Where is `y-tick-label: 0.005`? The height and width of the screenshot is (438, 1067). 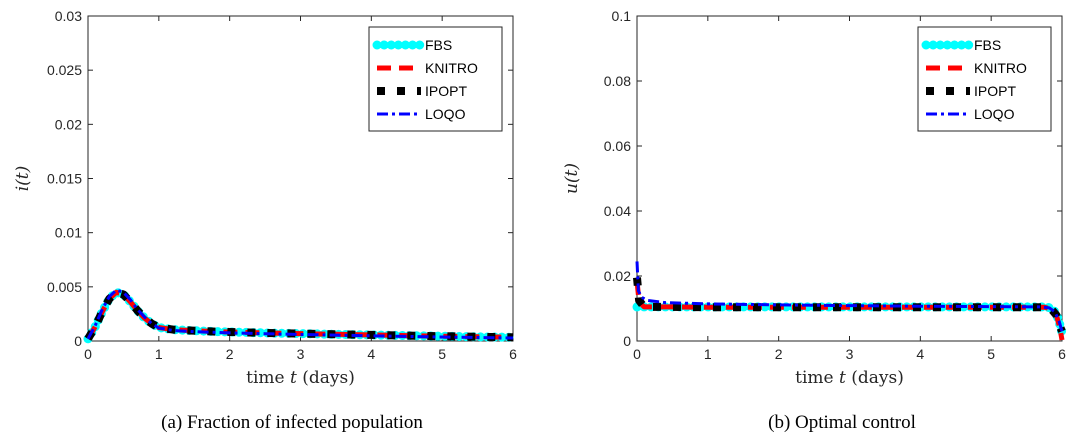 y-tick-label: 0.005 is located at coordinates (64, 287).